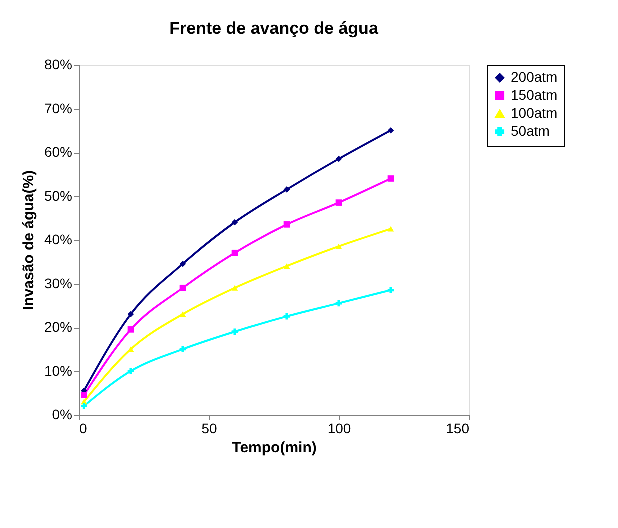 This screenshot has width=618, height=528. What do you see at coordinates (458, 428) in the screenshot?
I see `x-tick-label: 150` at bounding box center [458, 428].